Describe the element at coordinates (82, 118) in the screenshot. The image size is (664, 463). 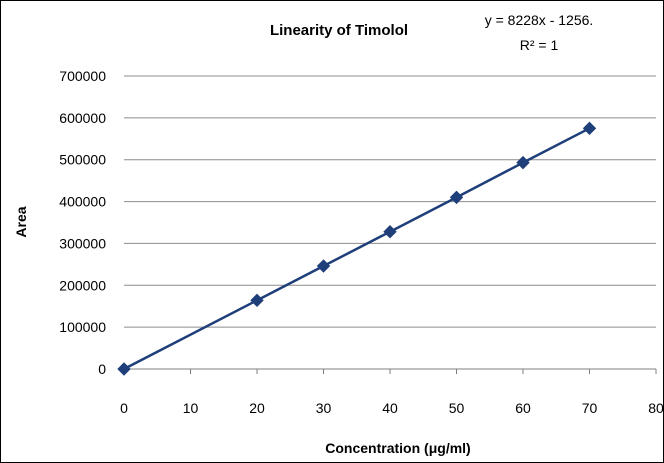
I see `y-tick-label: 600000` at that location.